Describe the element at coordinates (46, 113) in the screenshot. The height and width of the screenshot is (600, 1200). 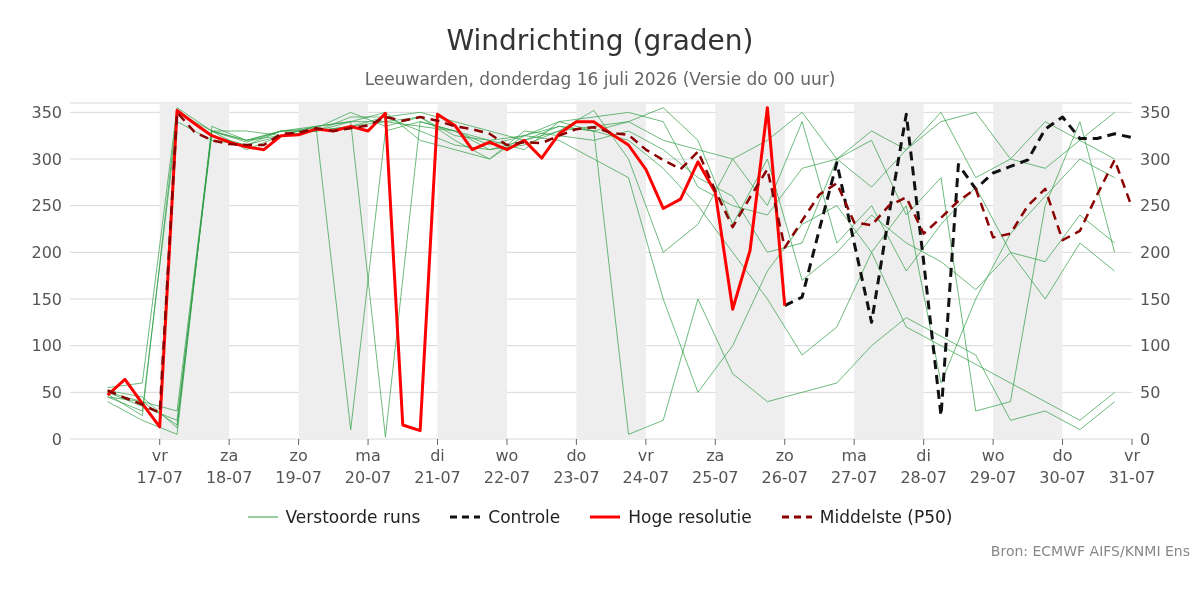
I see `y-tick-label: 350` at that location.